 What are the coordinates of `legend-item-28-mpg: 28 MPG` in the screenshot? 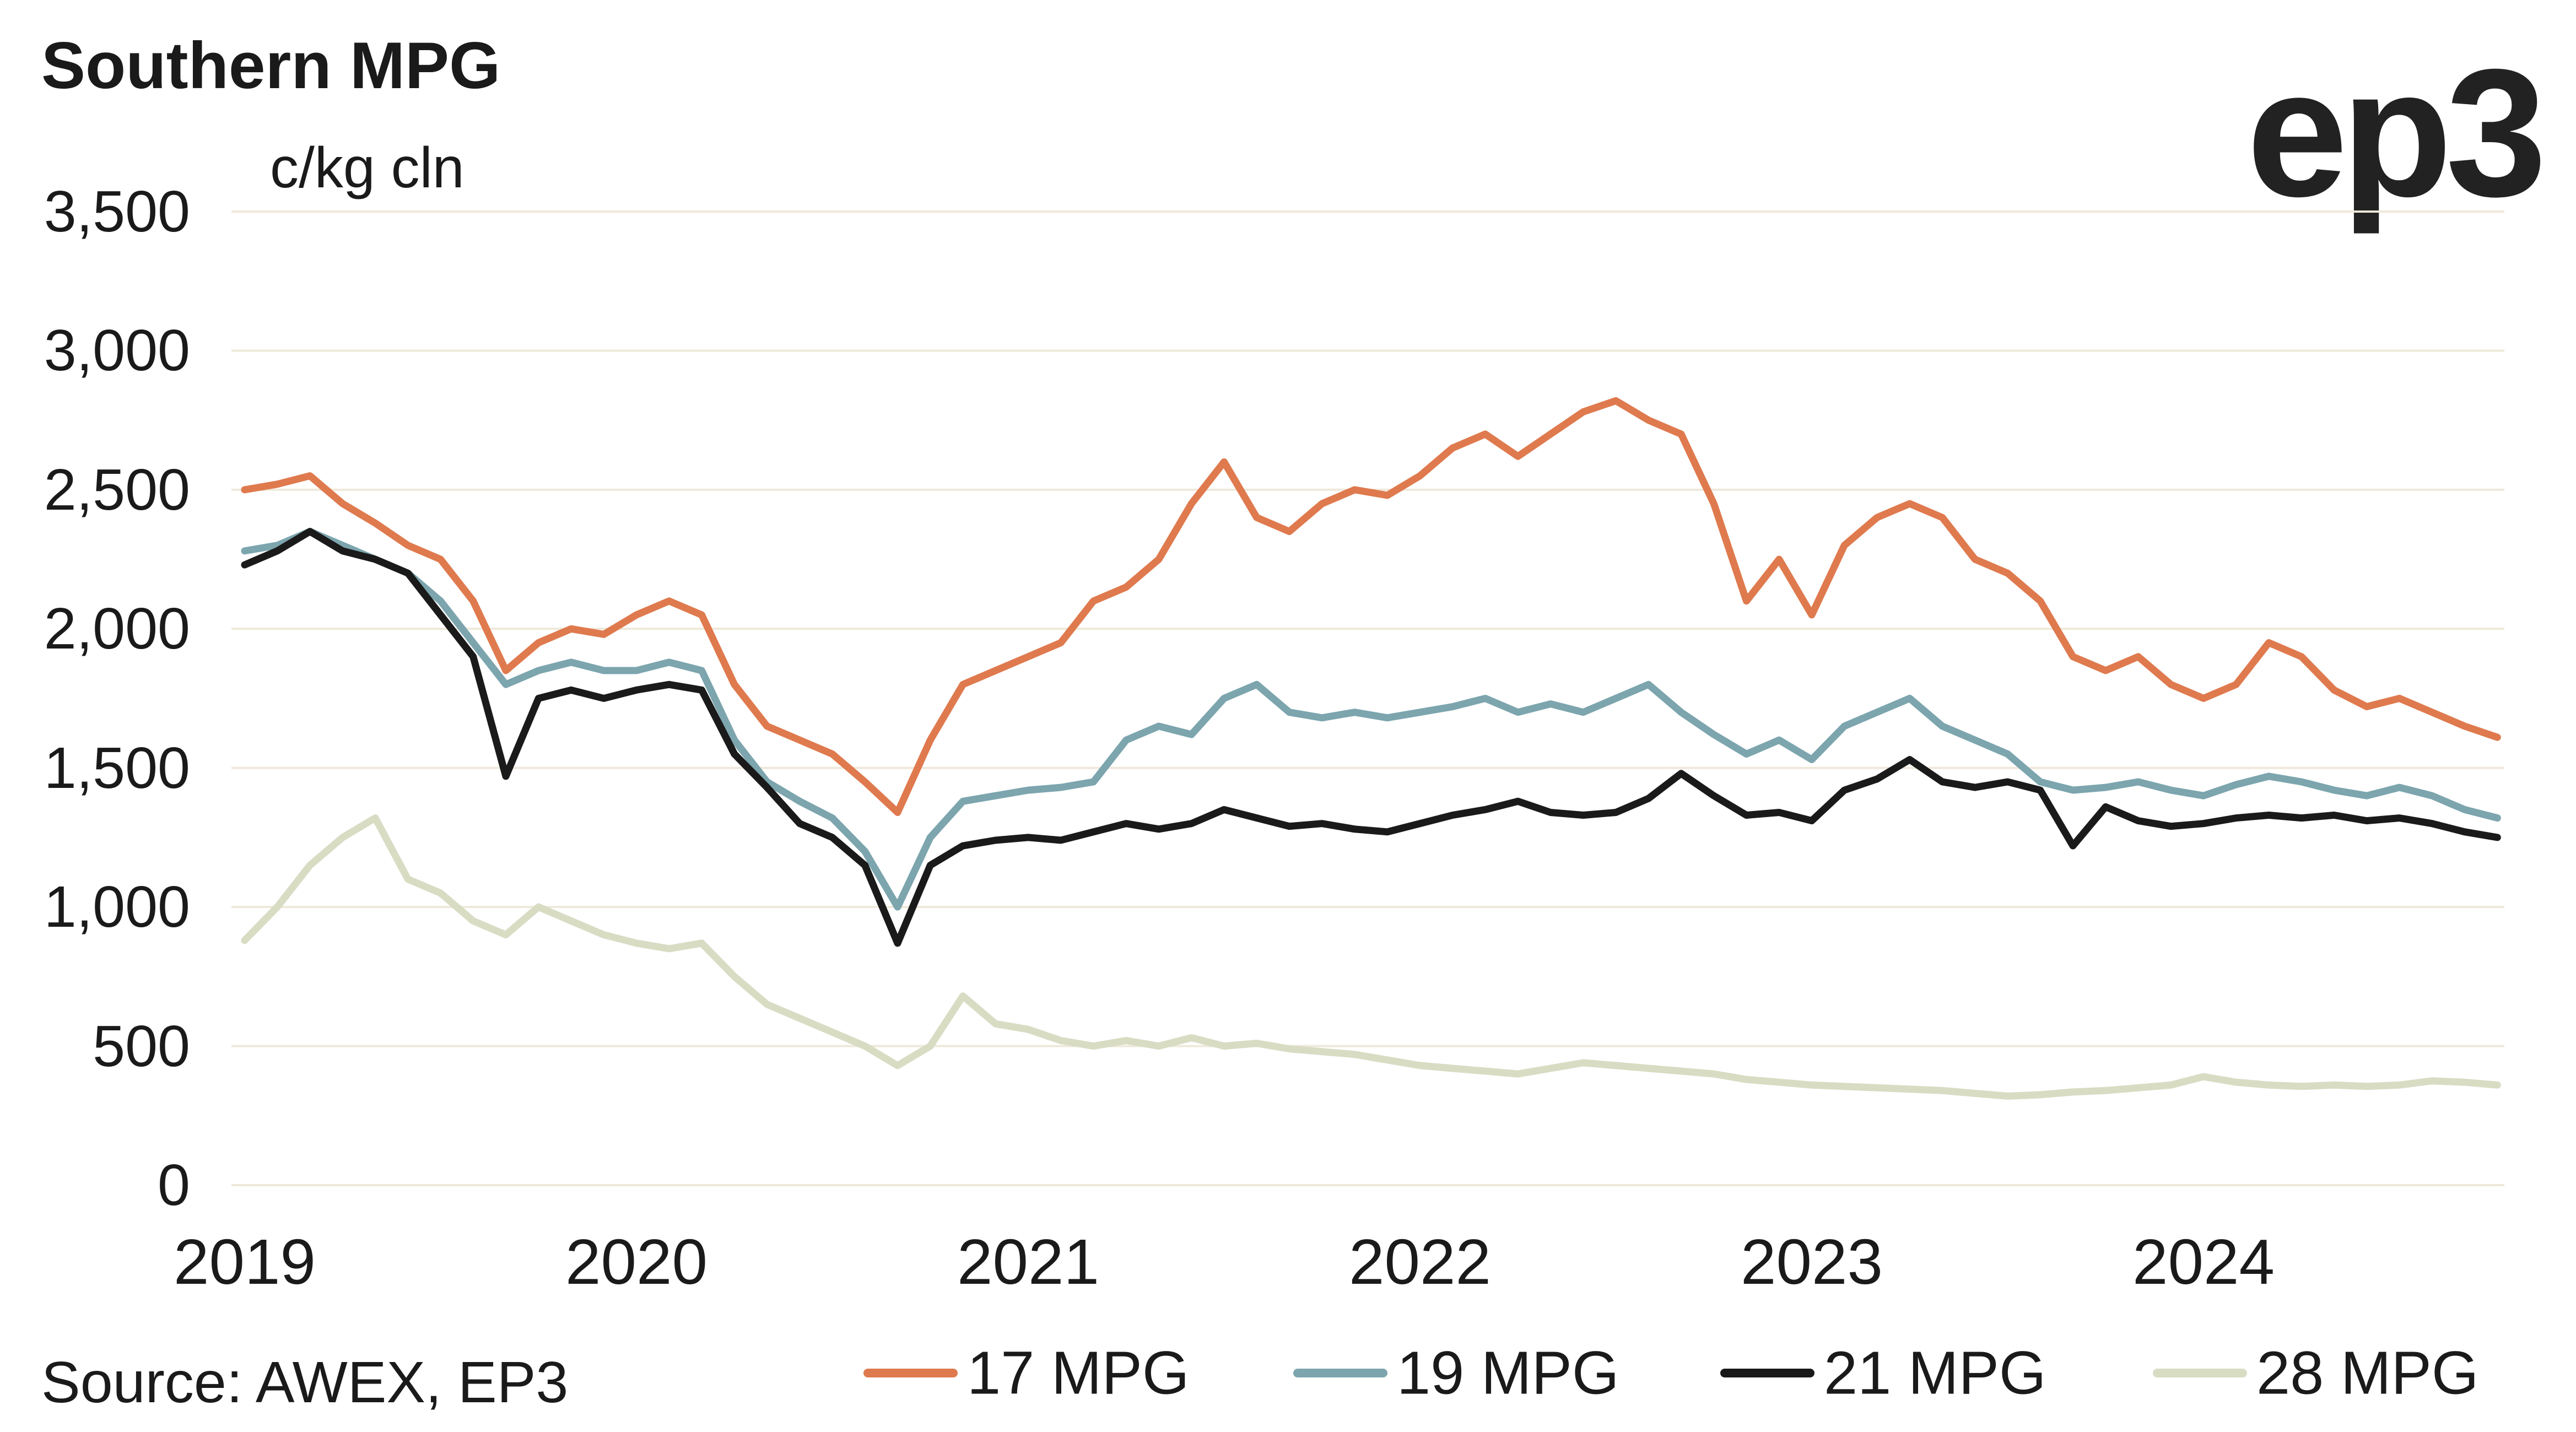 It's located at (2315, 1373).